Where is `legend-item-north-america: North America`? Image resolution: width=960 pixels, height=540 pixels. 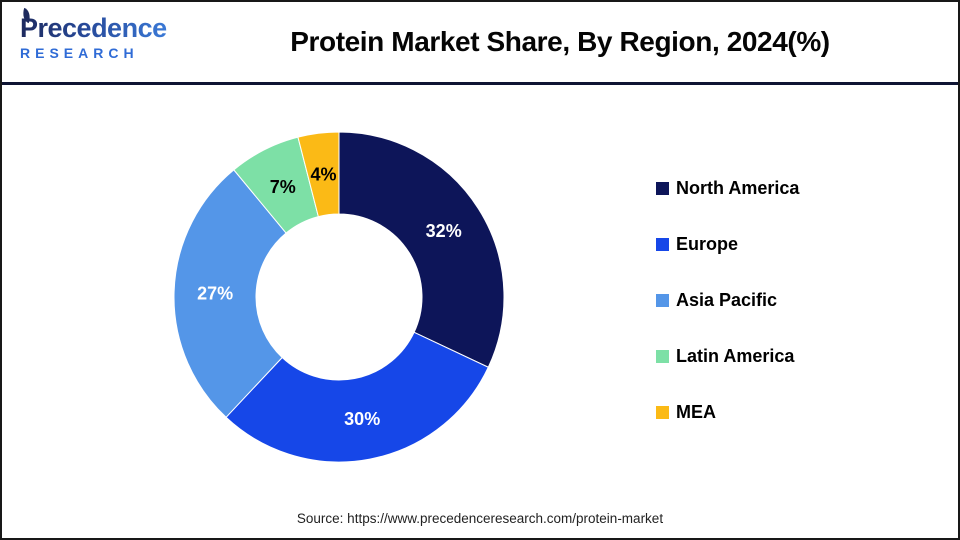
legend-item-north-america: North America is located at coordinates (728, 187).